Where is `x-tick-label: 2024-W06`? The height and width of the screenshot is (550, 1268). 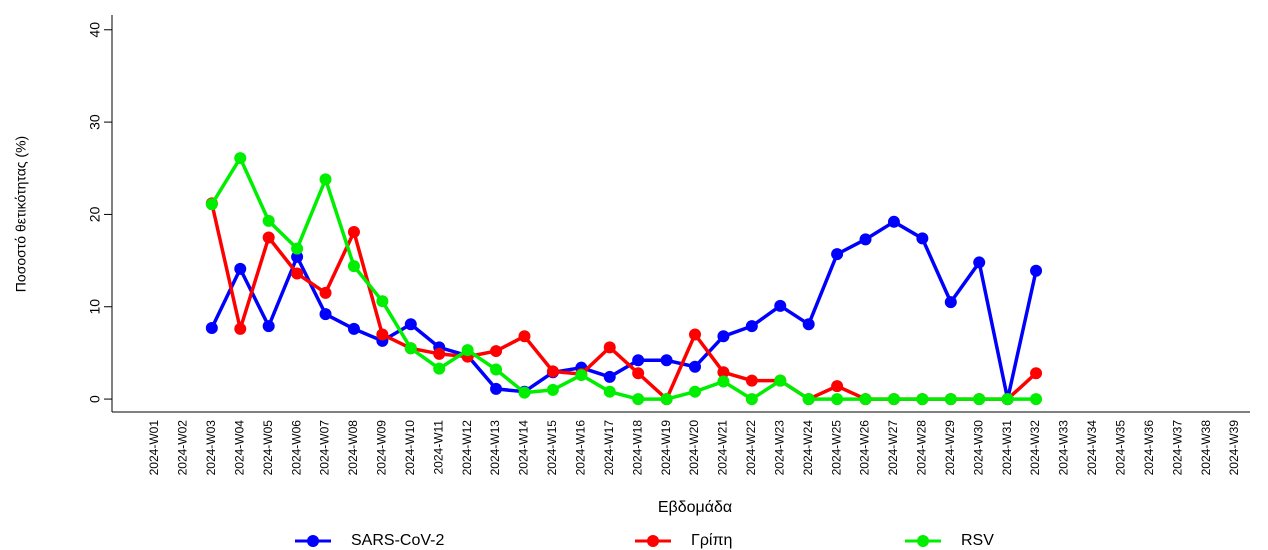 x-tick-label: 2024-W06 is located at coordinates (296, 448).